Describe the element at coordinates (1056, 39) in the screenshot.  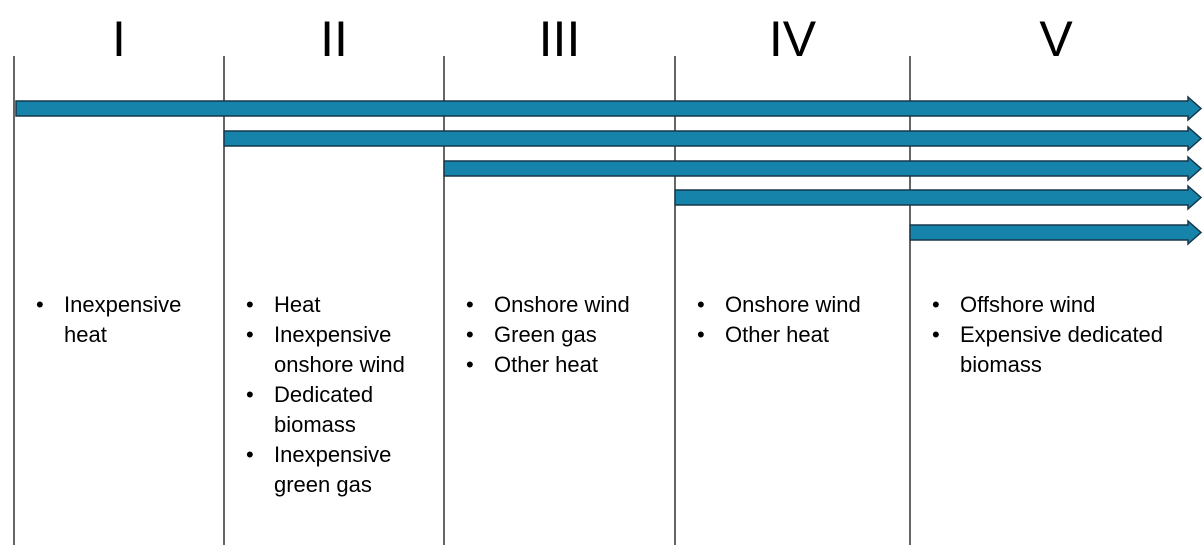
I see `column-header: V` at that location.